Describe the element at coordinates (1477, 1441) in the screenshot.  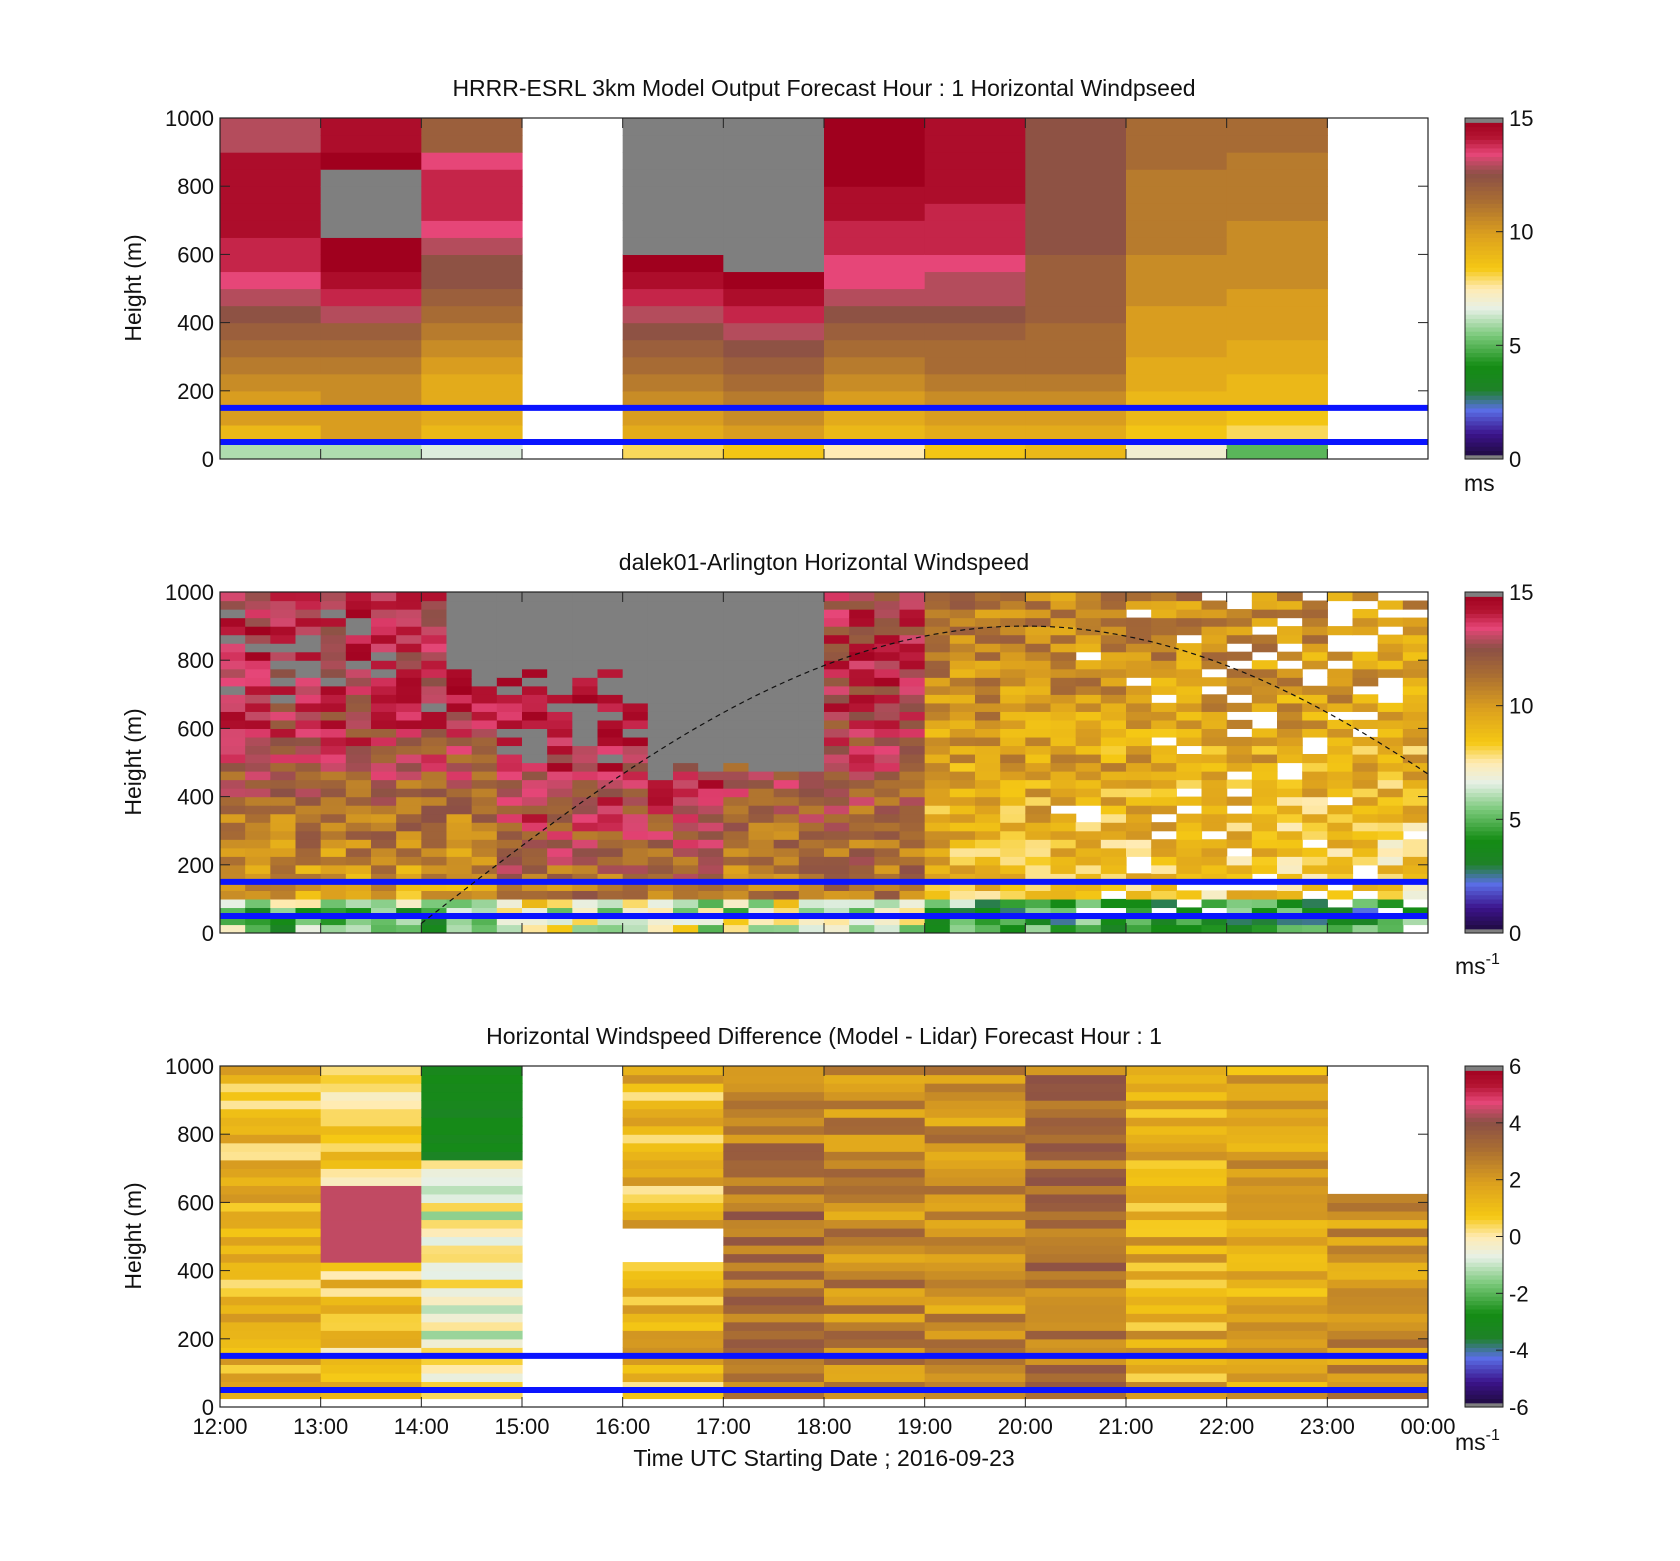
I see `panel-difference-colorbar-unit: ms-1` at that location.